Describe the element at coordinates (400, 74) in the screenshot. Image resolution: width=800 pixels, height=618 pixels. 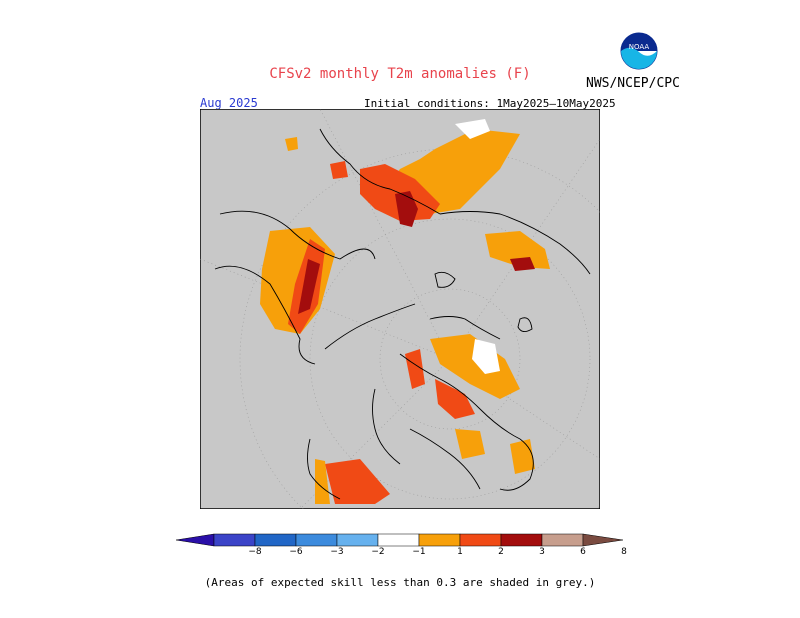
I see `map-title: CFSv2 monthly T2m anomalies (F)` at that location.